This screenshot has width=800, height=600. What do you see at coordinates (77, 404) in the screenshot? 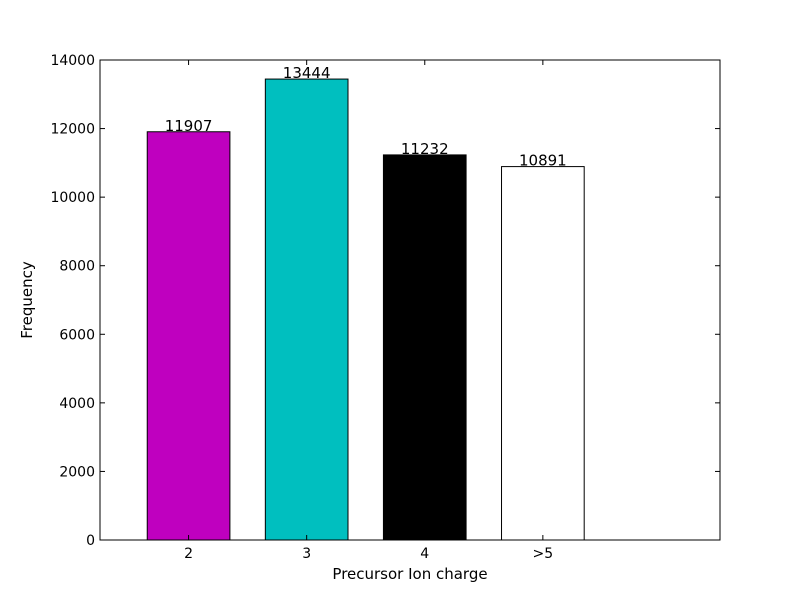
I see `y-tick-label-3: 4000` at bounding box center [77, 404].